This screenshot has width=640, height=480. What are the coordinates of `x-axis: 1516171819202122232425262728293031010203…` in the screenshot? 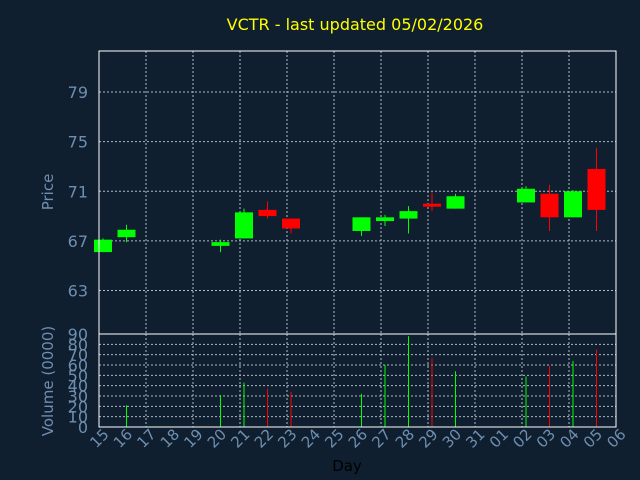 It's located at (357, 438).